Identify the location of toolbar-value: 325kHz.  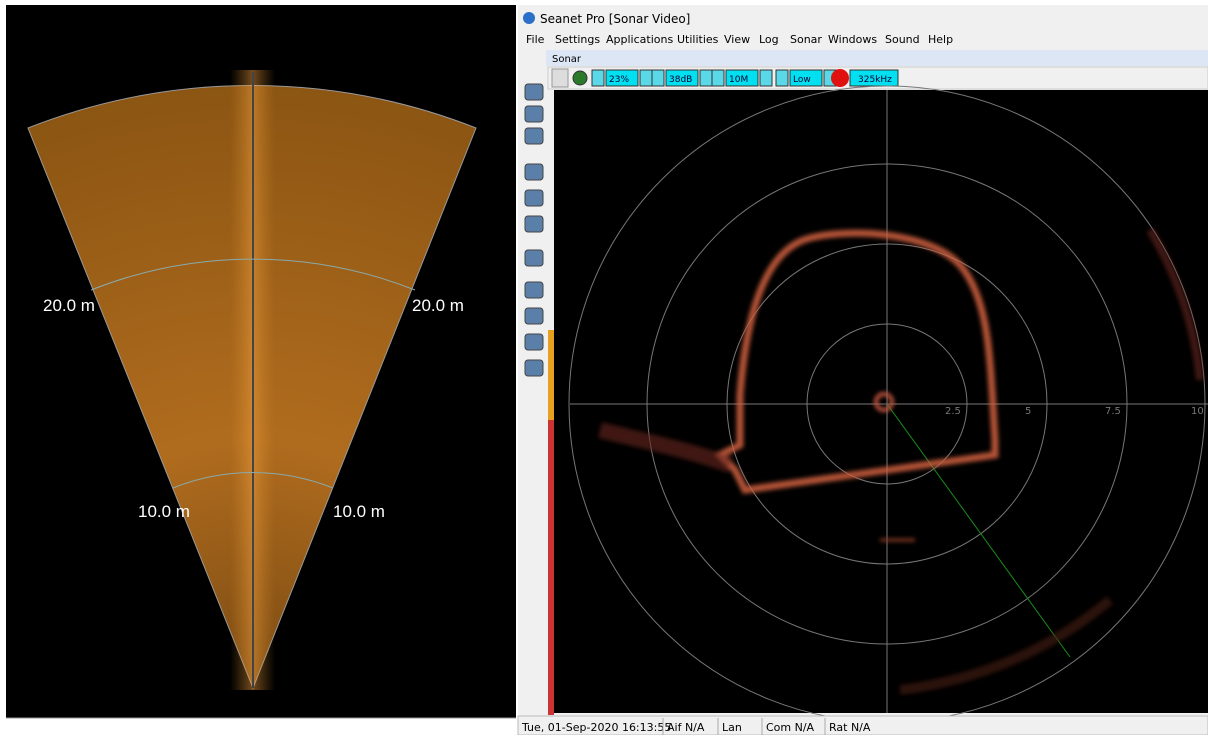
(875, 80).